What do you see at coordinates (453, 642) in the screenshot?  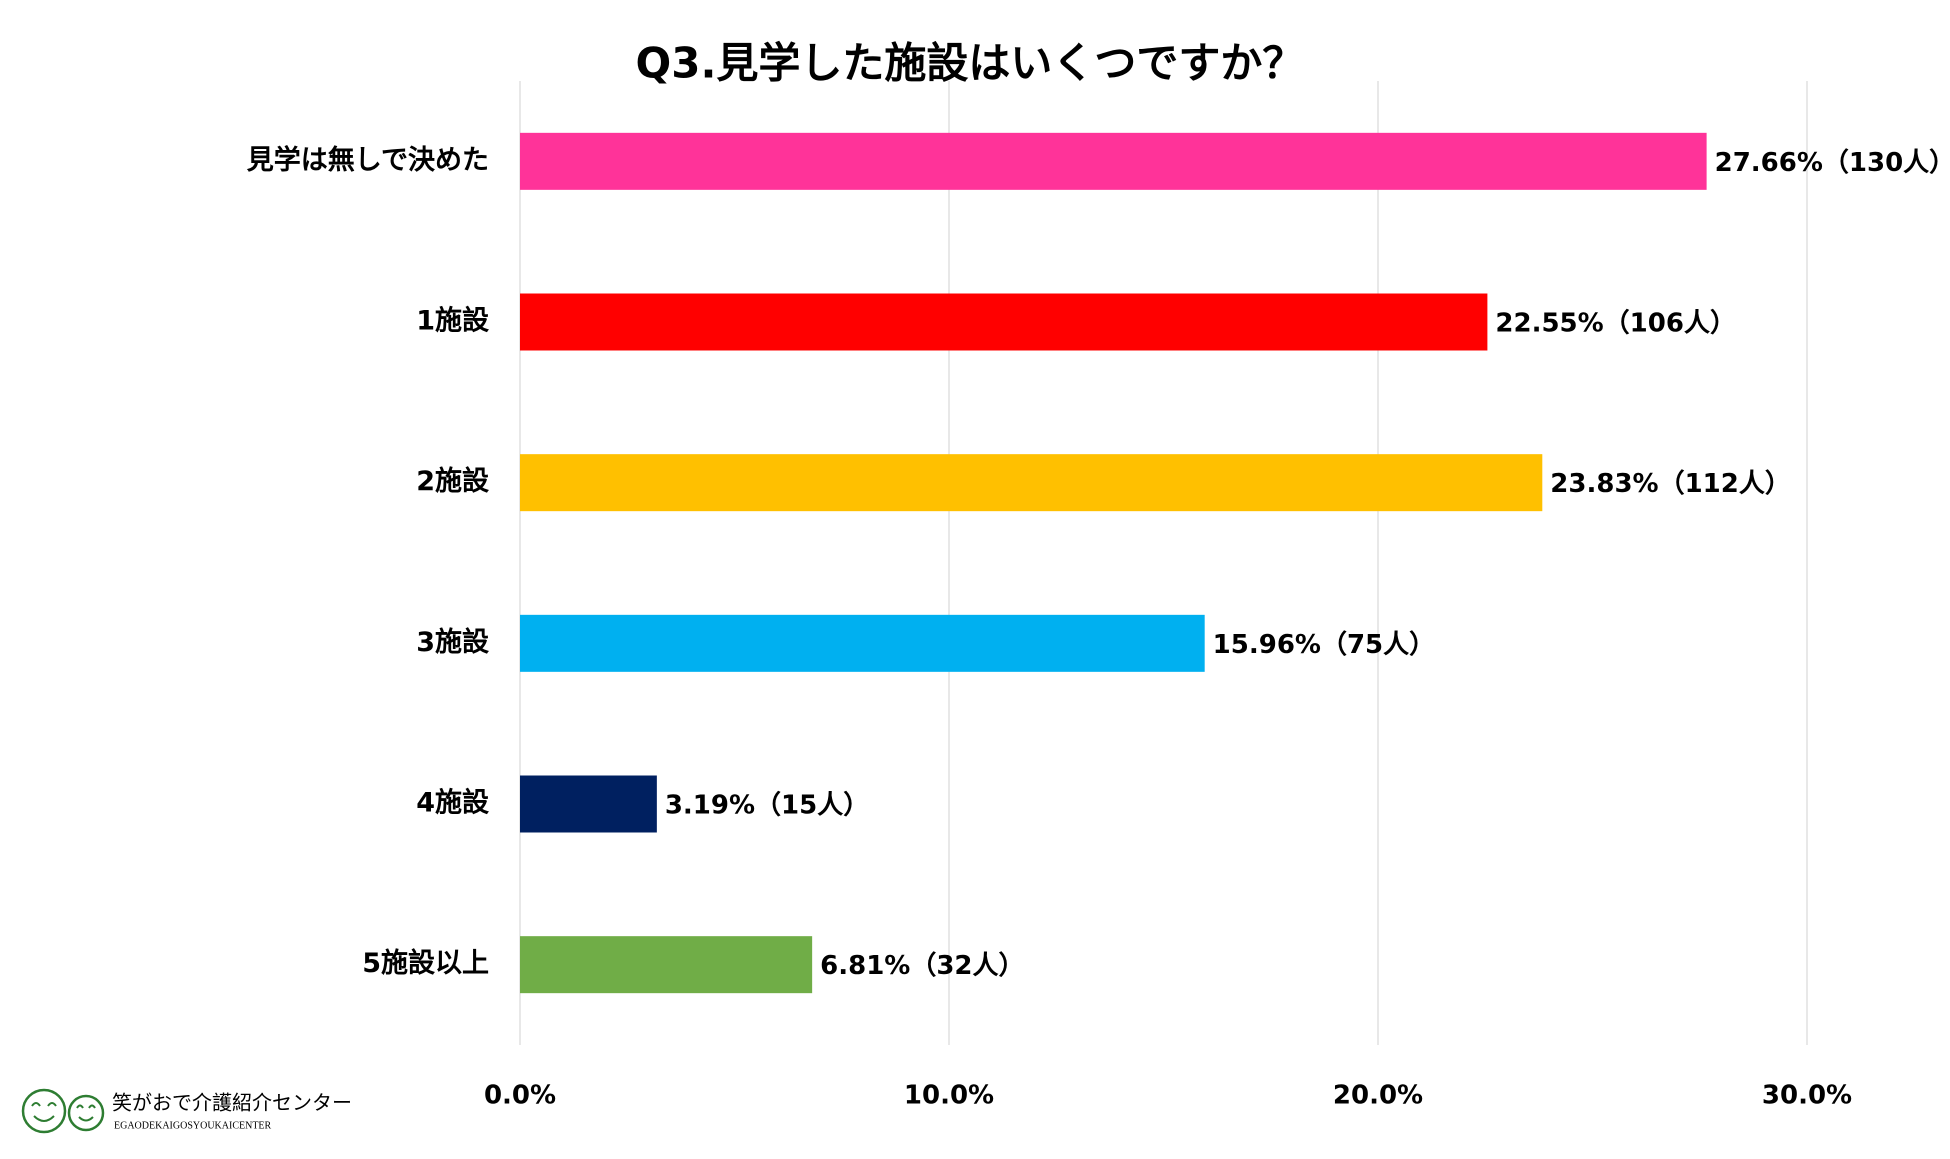 I see `y-tick-label: 3施設` at bounding box center [453, 642].